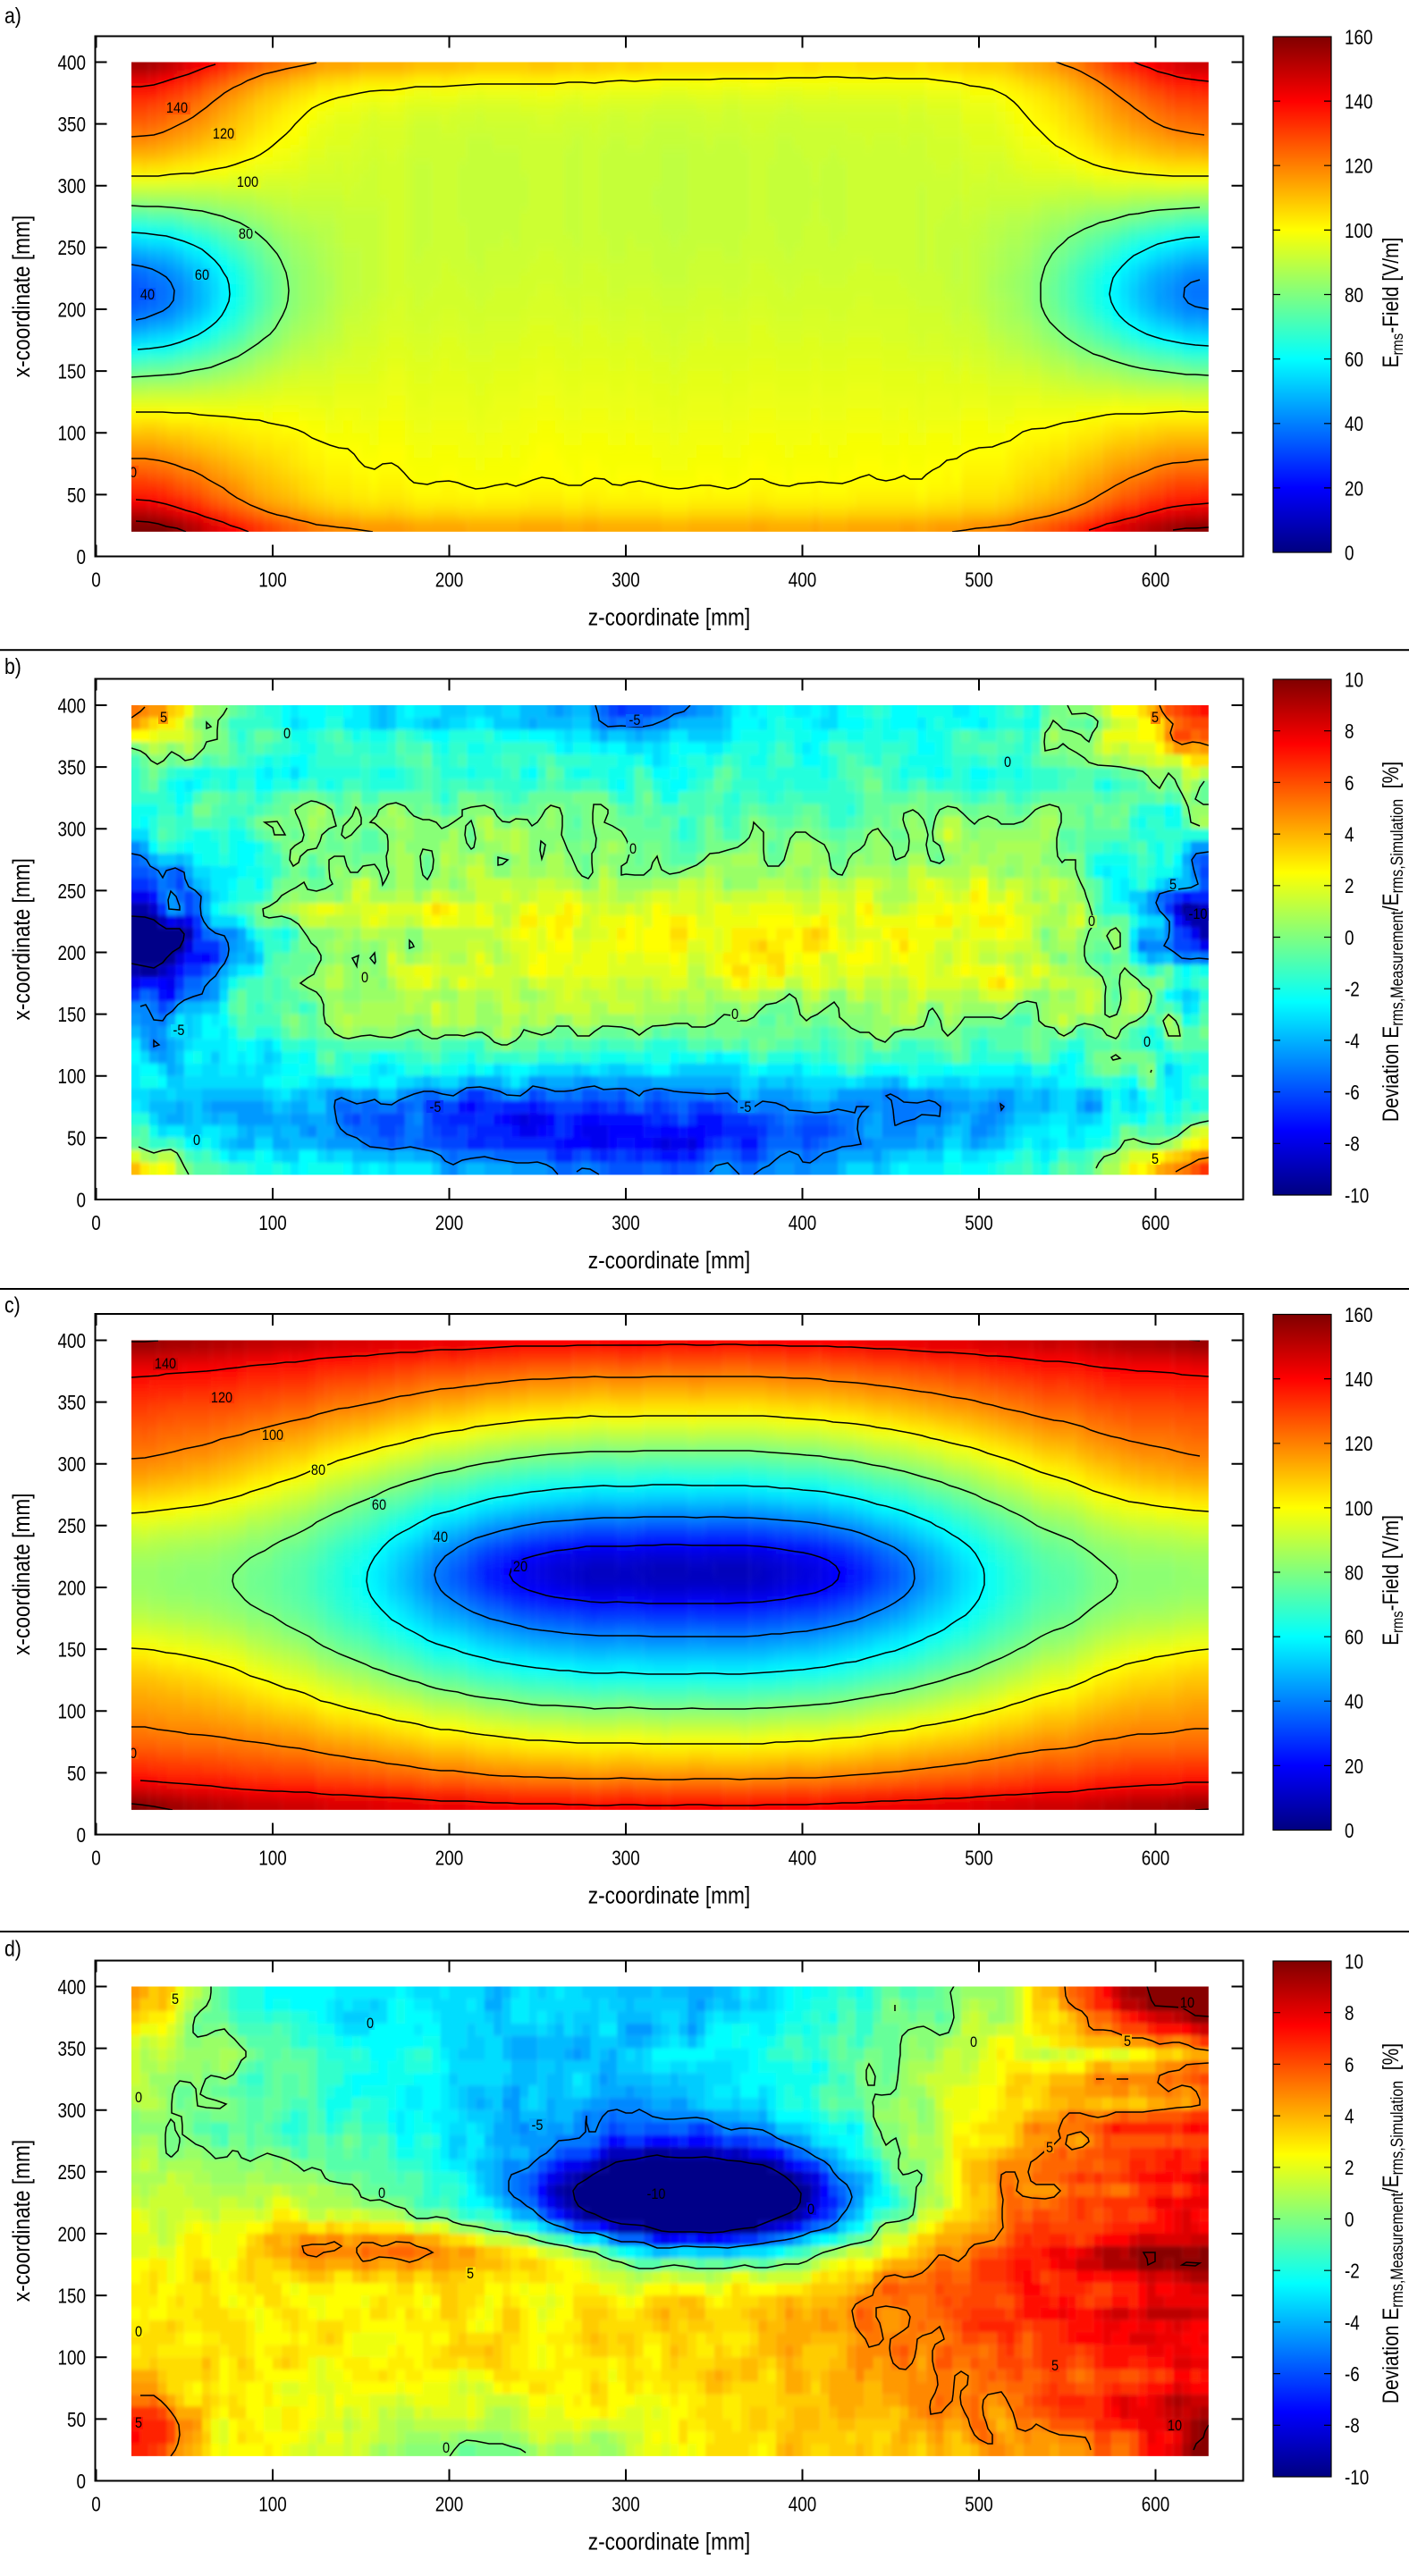 The image size is (1409, 2576). I want to click on svg-text: 50, so click(76, 1774).